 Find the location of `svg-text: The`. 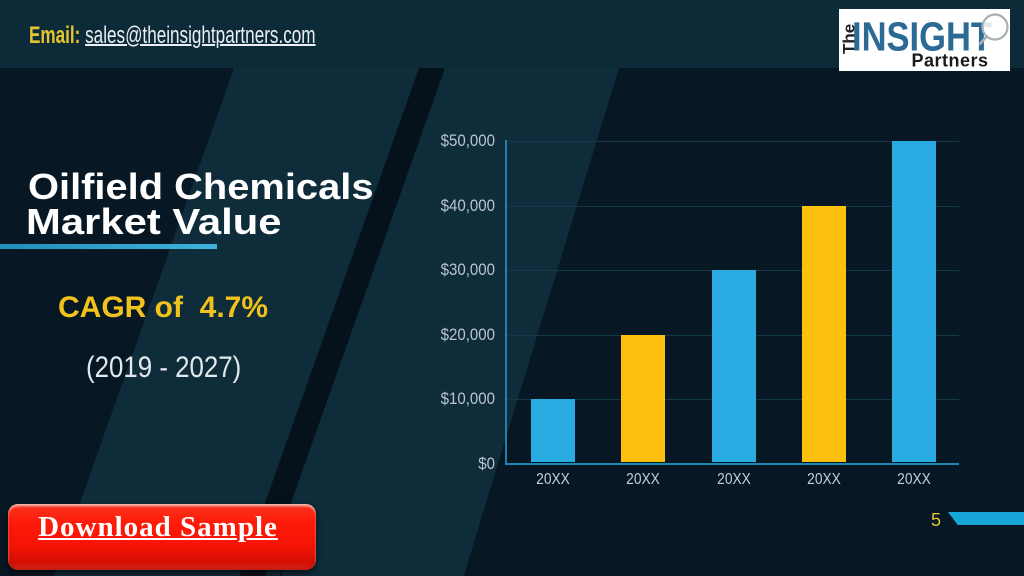

svg-text: The is located at coordinates (849, 39).